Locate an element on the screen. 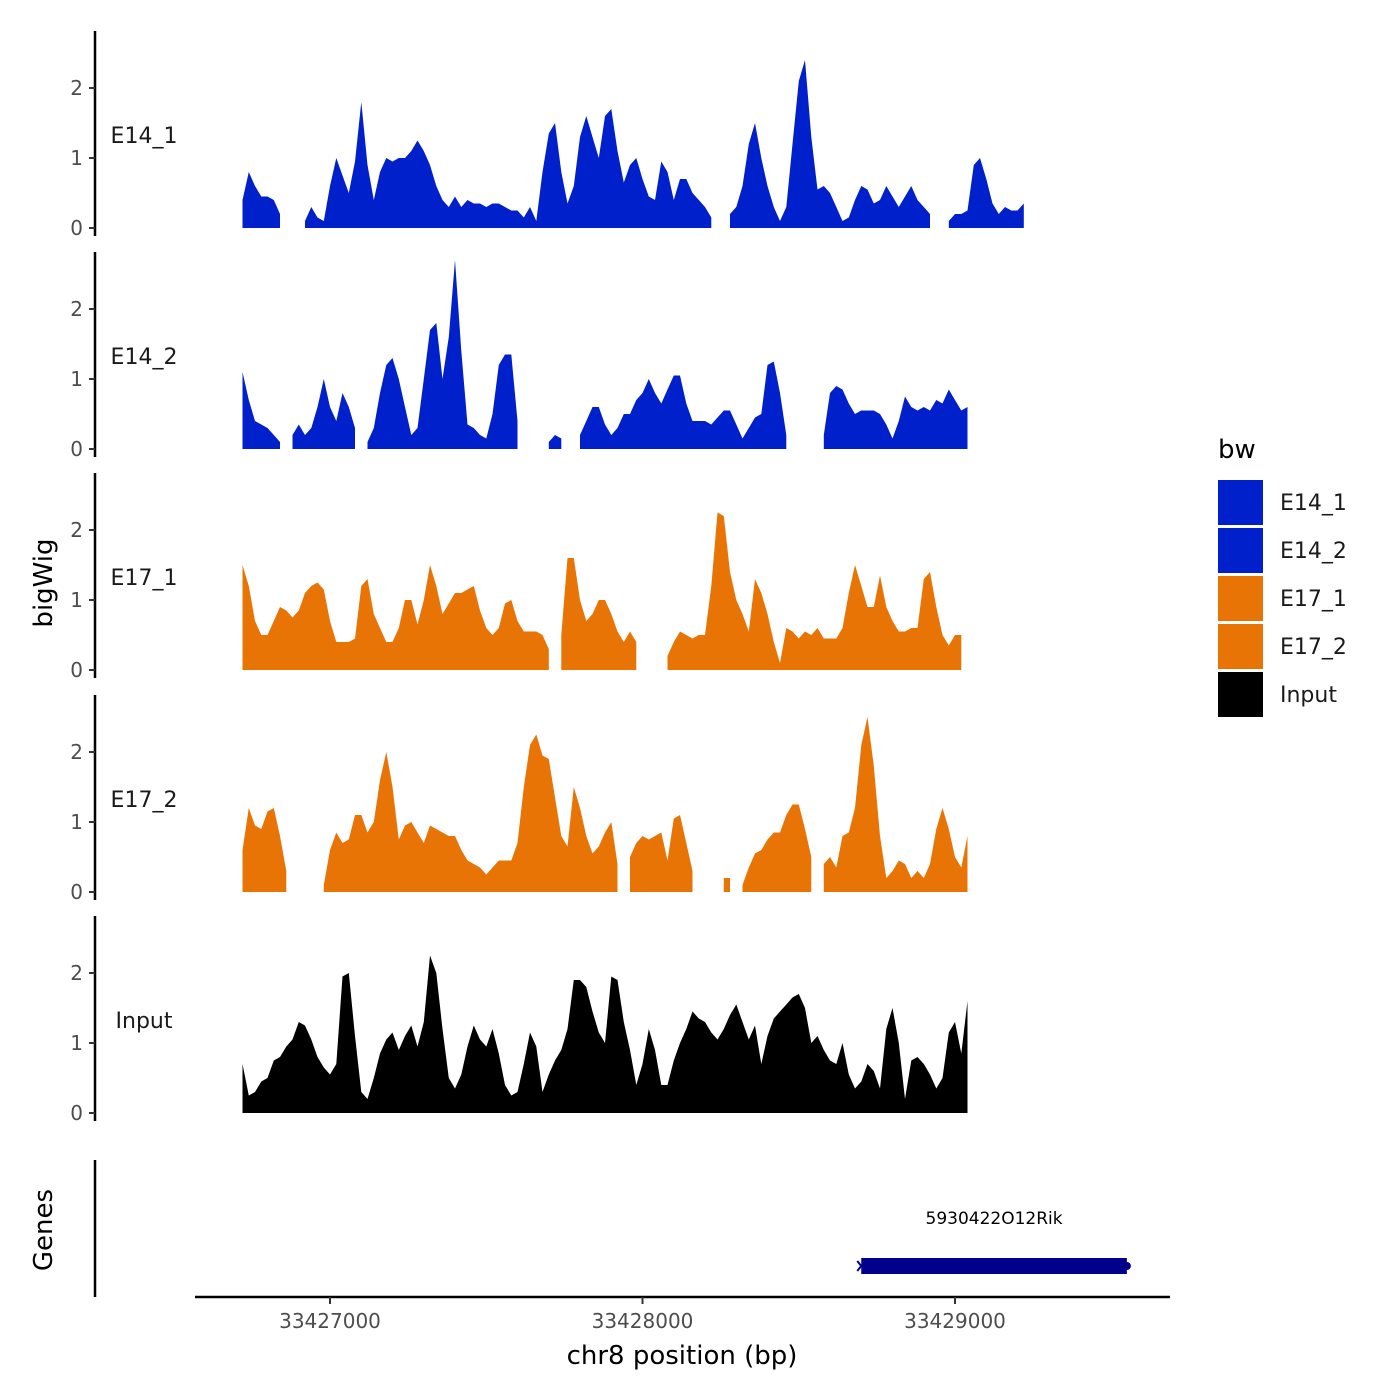 This screenshot has width=1400, height=1400. track-e17-1: 0 1 2 E17_1 is located at coordinates (516, 577).